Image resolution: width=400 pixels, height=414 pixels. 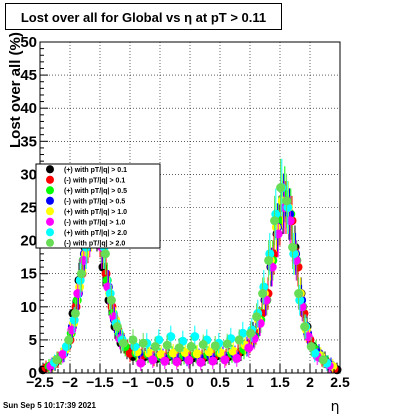 I want to click on legend-label: (-) with pT/|q| > 2.0, so click(x=94, y=243).